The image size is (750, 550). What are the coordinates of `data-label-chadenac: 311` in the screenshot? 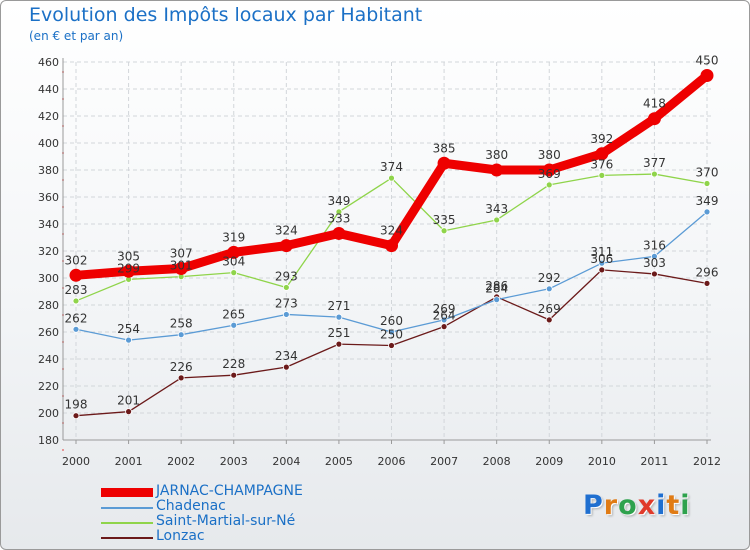 It's located at (601, 252).